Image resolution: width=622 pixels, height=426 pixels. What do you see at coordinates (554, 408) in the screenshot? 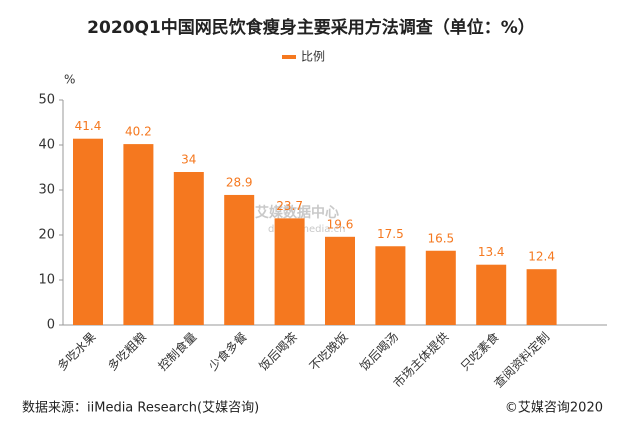
I see `copyright: ©艾媒咨询2020` at bounding box center [554, 408].